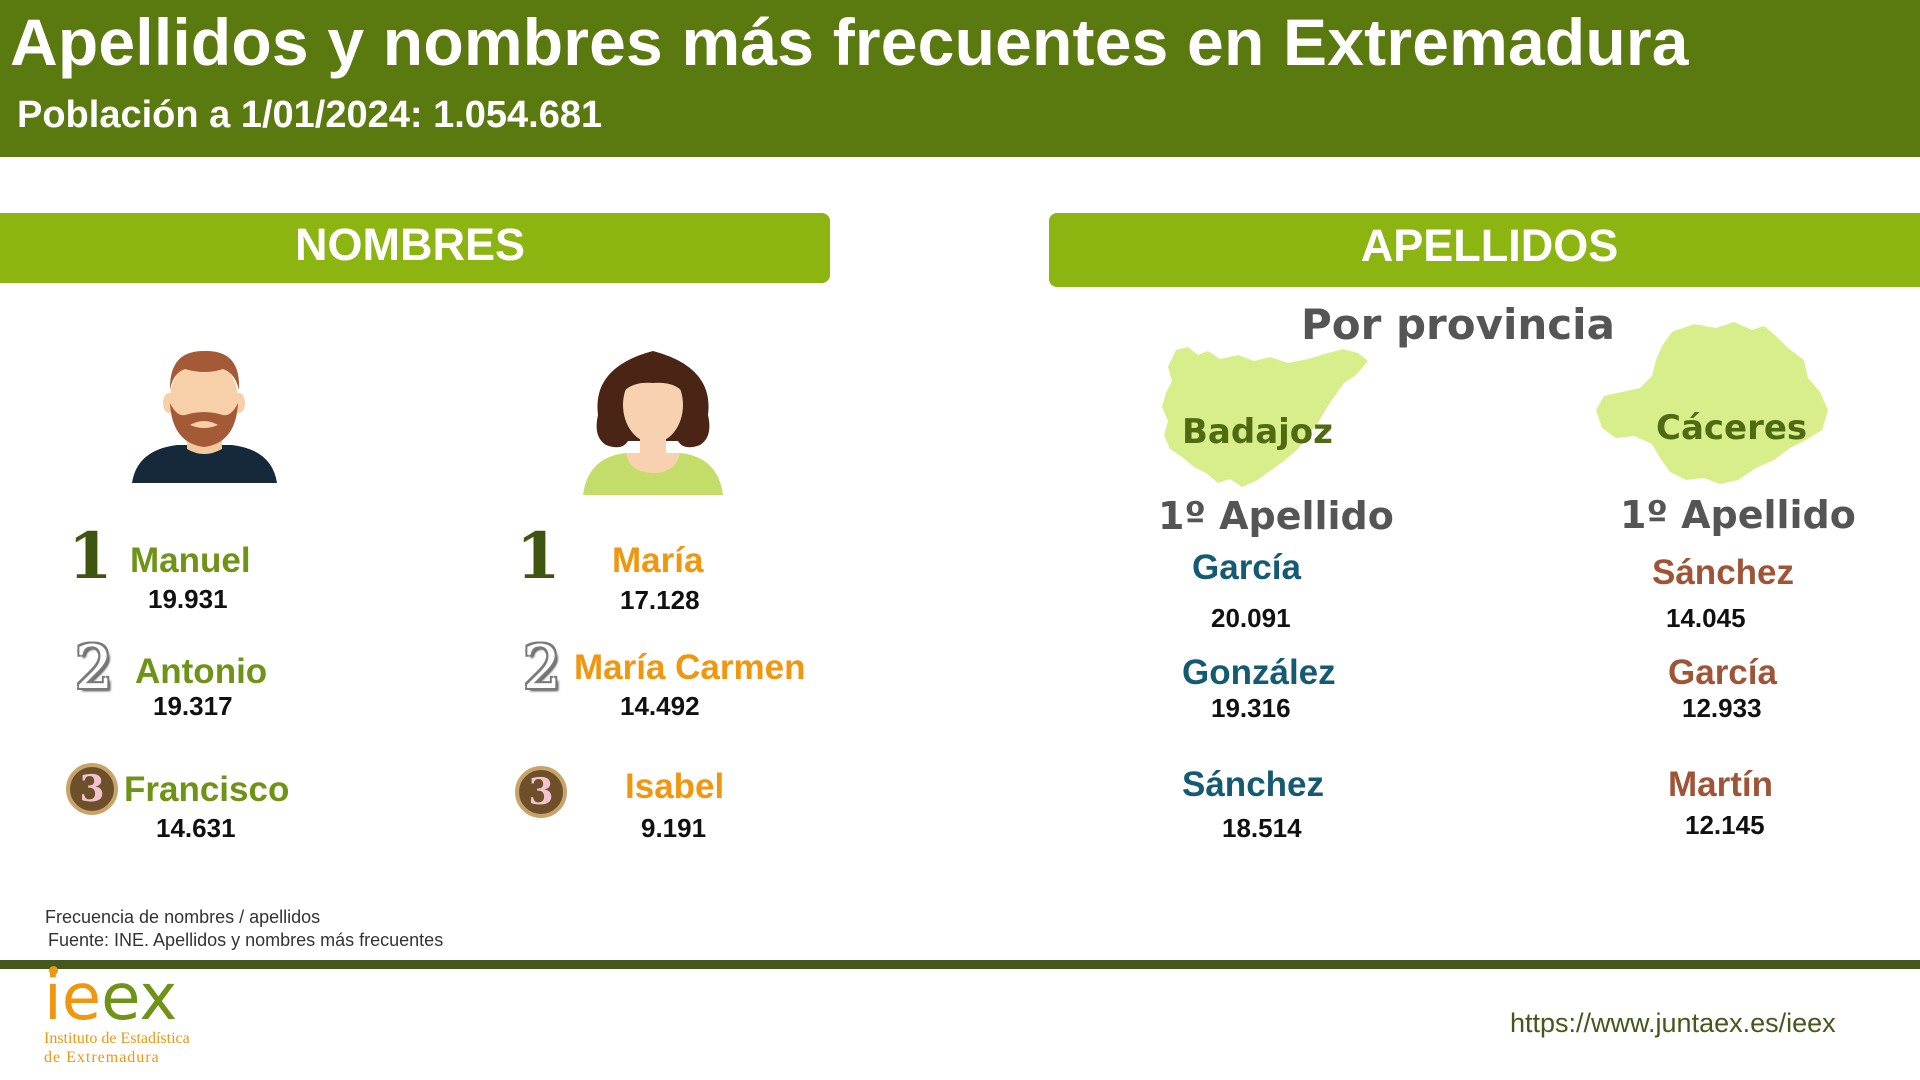 This screenshot has height=1080, width=1920. Describe the element at coordinates (675, 786) in the screenshot. I see `female-name-3: Isabel` at that location.